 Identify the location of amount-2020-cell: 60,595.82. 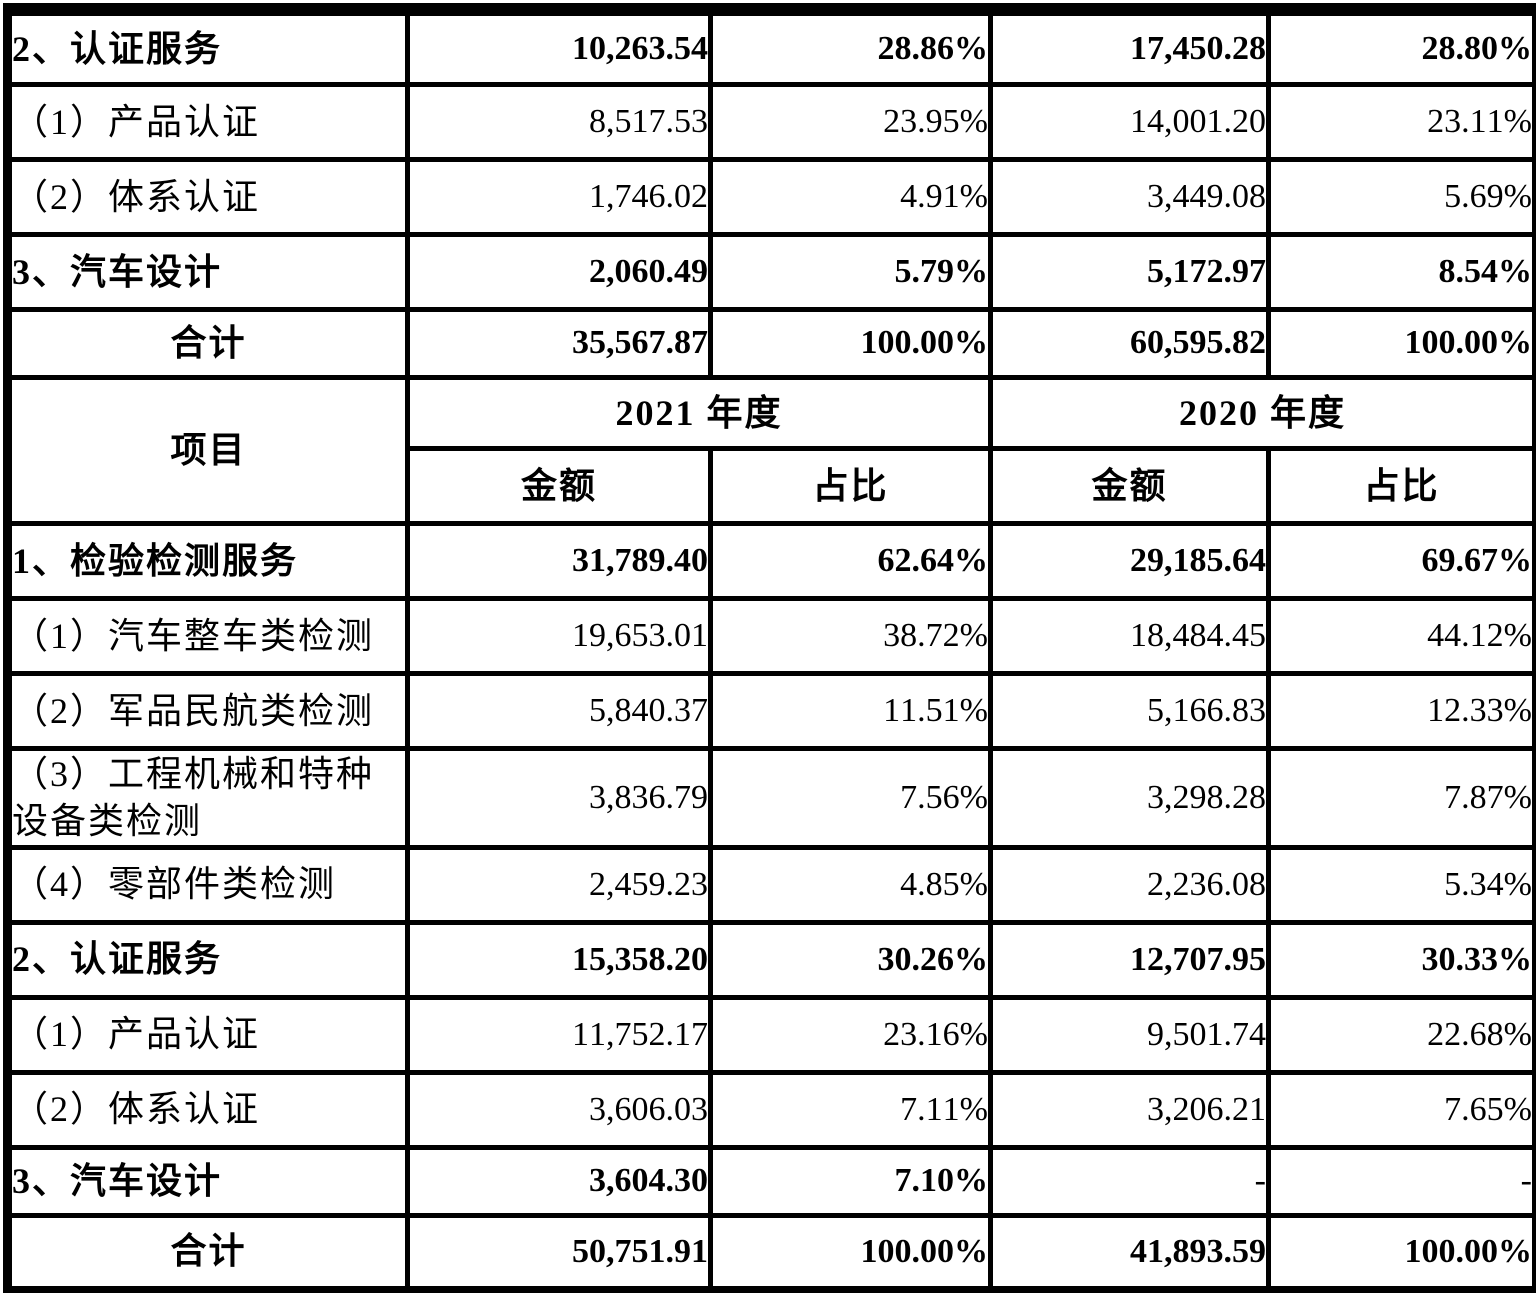
(1129, 343).